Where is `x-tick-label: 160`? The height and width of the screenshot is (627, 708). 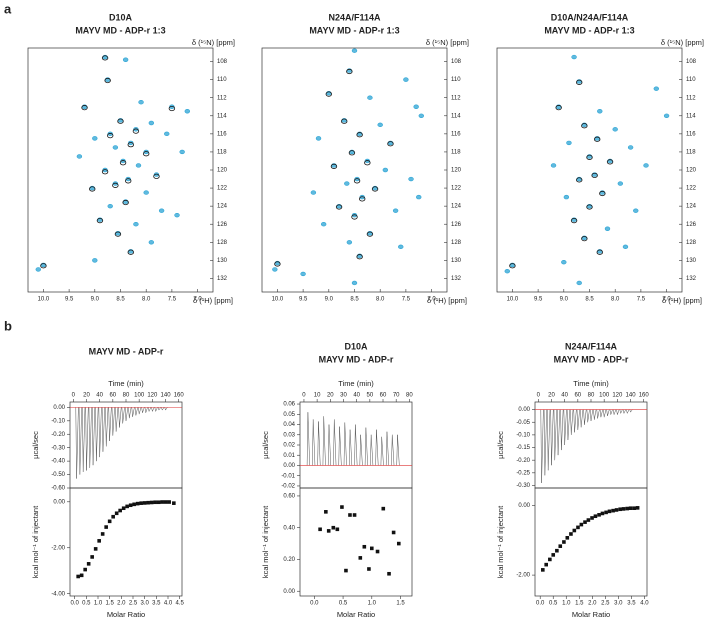
x-tick-label: 160 is located at coordinates (644, 396).